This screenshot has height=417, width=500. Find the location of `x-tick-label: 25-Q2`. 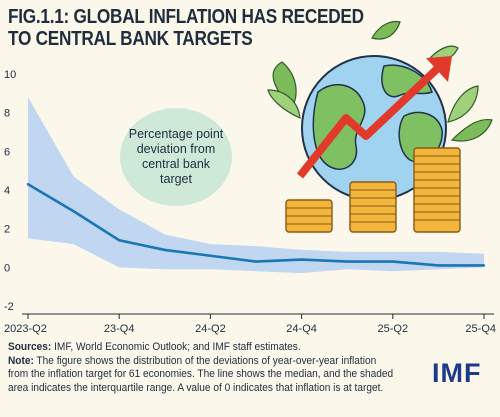

x-tick-label: 25-Q2 is located at coordinates (393, 329).